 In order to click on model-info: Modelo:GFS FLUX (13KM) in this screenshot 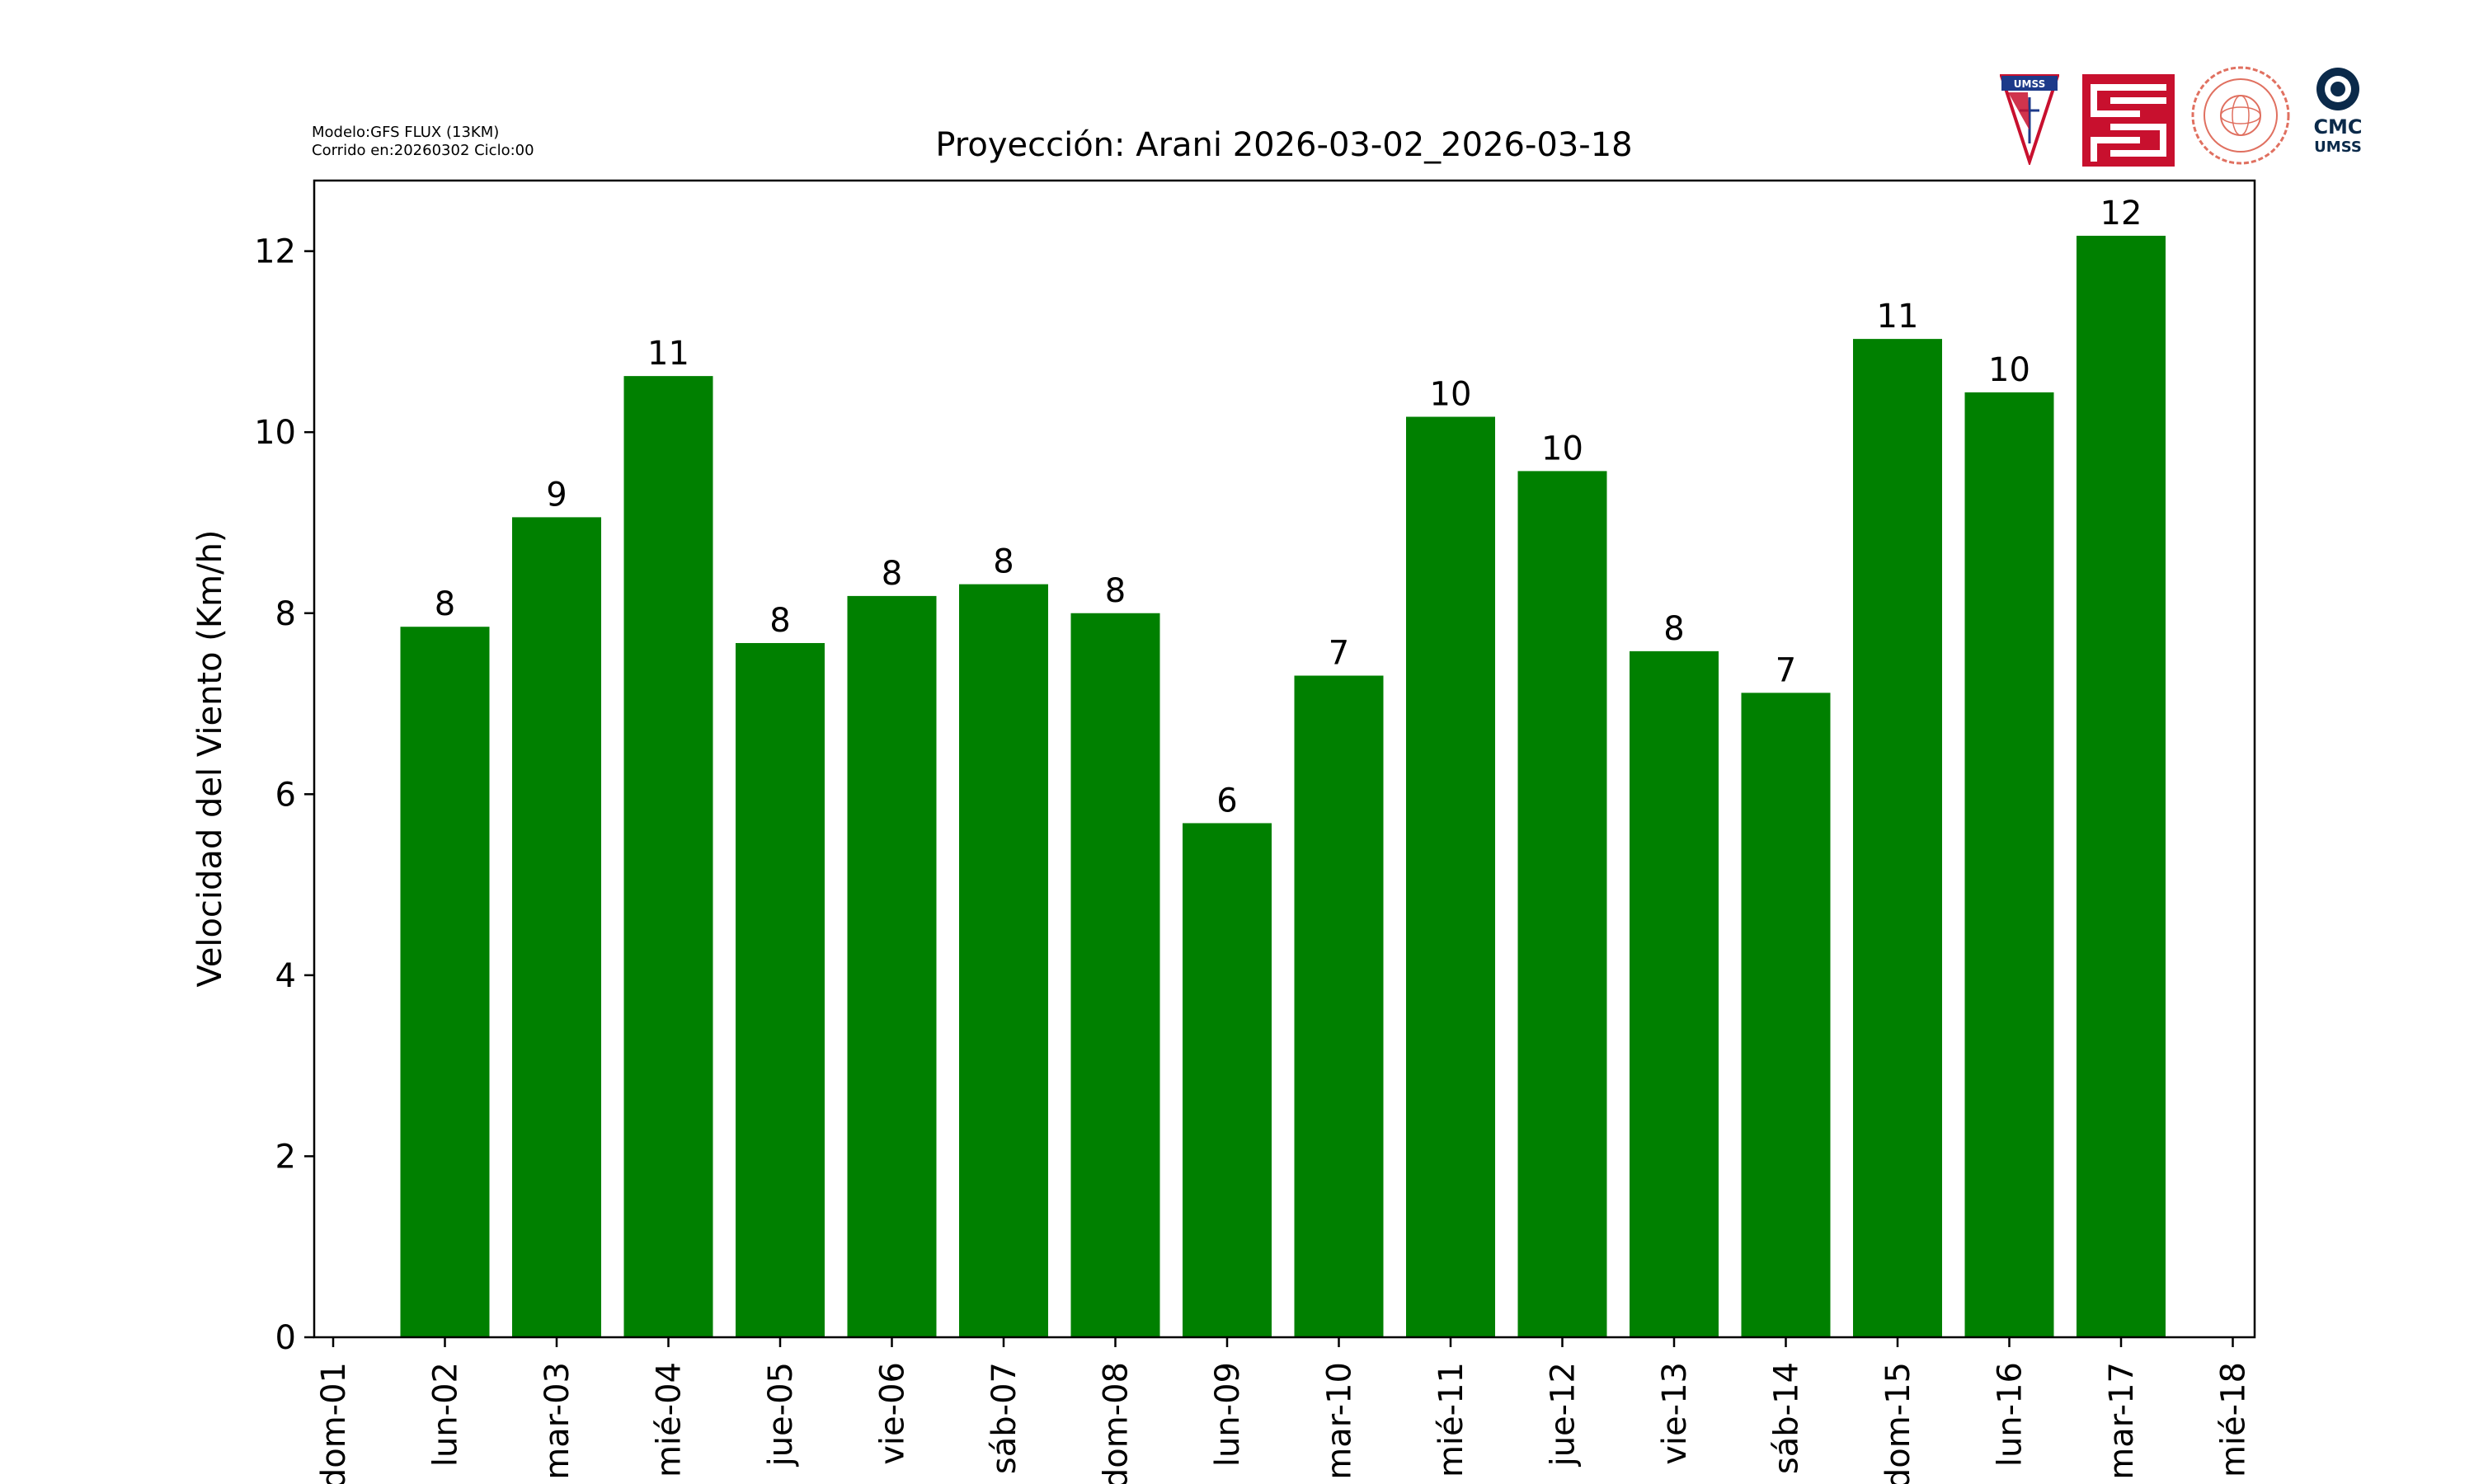, I will do `click(406, 132)`.